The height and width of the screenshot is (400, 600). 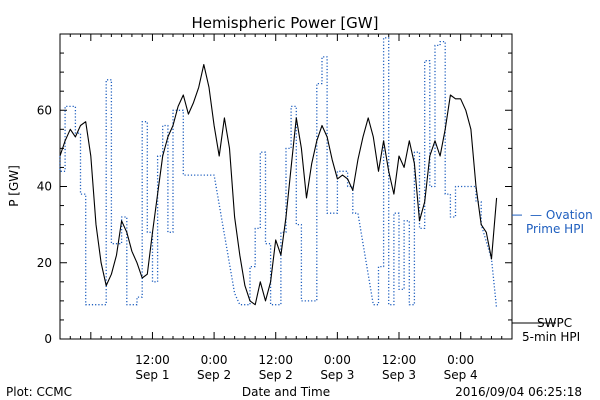 I want to click on ovation-legend-label: — Ovation, so click(x=561, y=215).